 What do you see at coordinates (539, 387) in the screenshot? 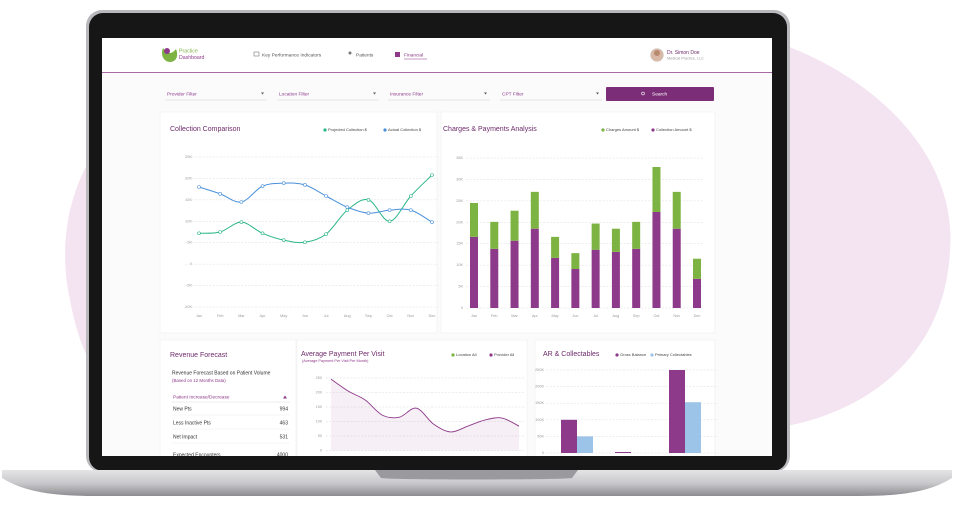
I see `y-tick-label: 200K` at bounding box center [539, 387].